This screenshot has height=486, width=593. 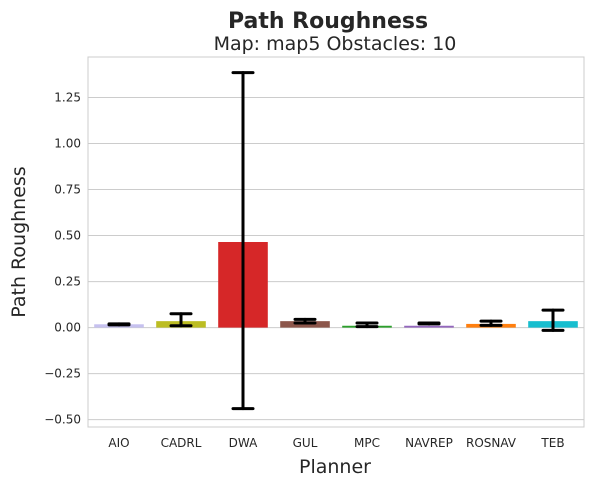 I want to click on y-tick-label: 1.00, so click(x=67, y=144).